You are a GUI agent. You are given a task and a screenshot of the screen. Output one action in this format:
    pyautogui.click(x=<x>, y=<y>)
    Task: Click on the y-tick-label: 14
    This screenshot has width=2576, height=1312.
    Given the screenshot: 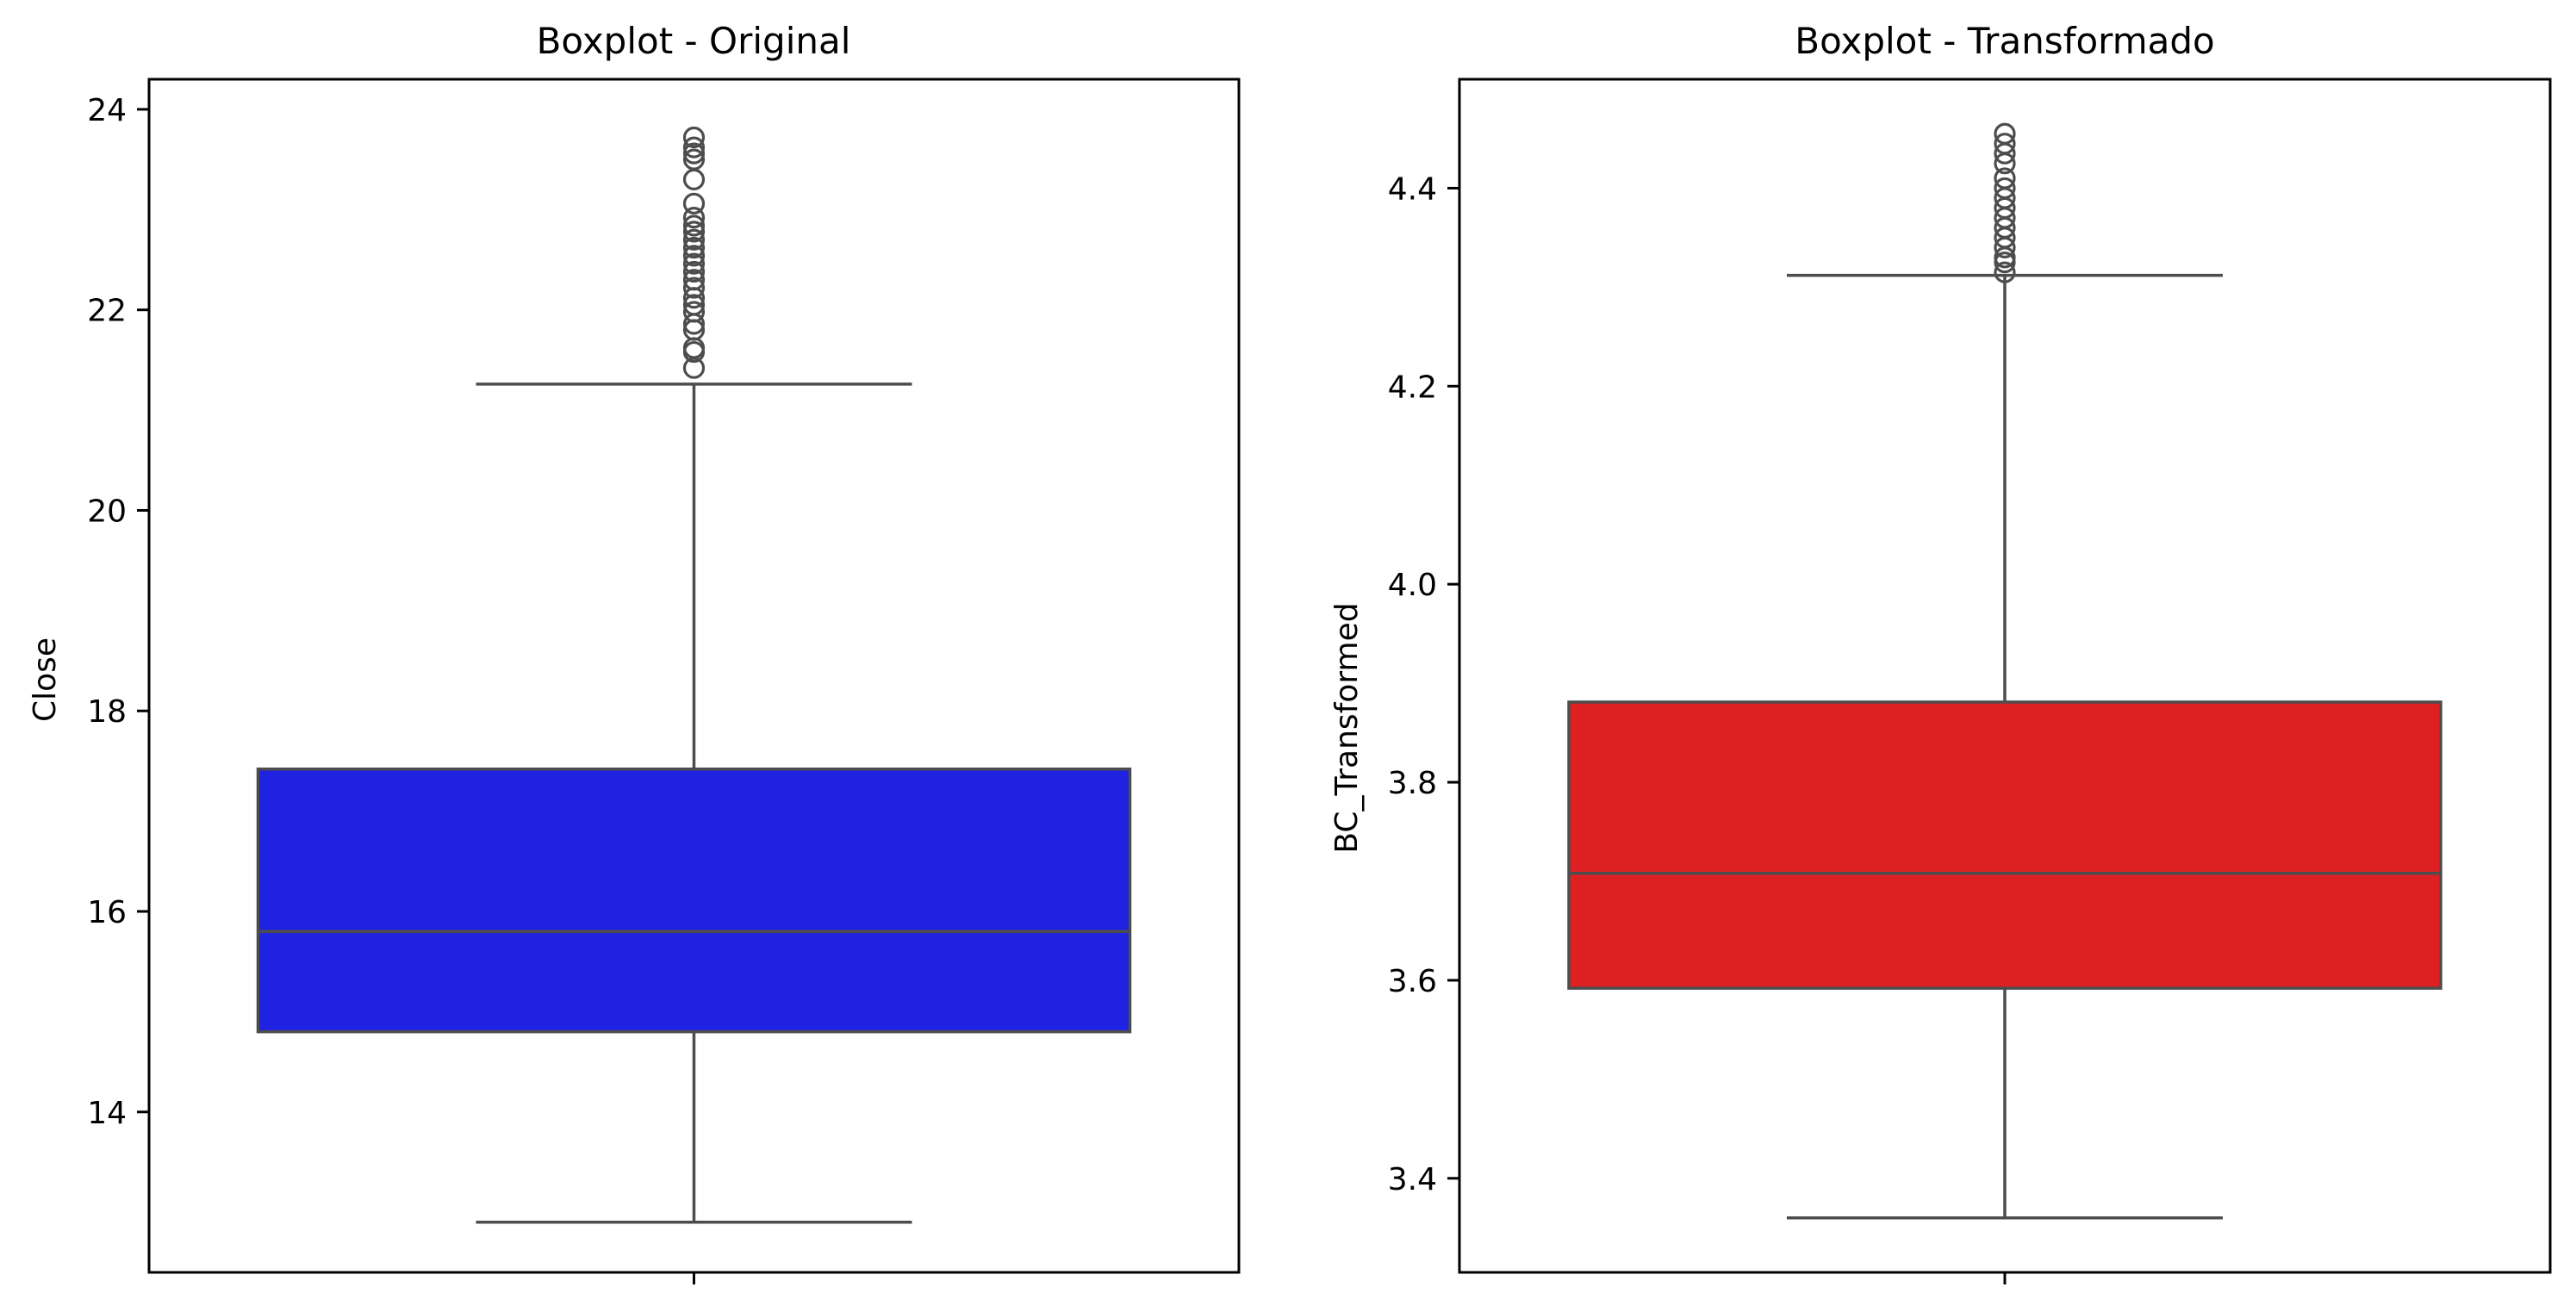 What is the action you would take?
    pyautogui.click(x=107, y=1114)
    